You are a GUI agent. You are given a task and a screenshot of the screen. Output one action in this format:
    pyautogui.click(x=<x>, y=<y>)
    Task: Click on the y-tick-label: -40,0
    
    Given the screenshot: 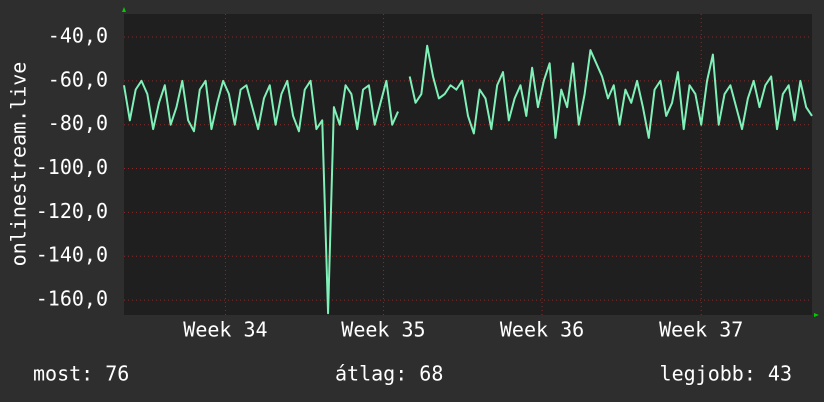 What is the action you would take?
    pyautogui.click(x=78, y=36)
    